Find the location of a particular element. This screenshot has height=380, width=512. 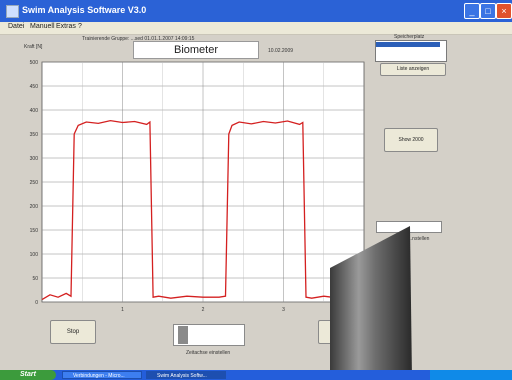

slider-label: Zeitachse einstellen is located at coordinates (208, 353).